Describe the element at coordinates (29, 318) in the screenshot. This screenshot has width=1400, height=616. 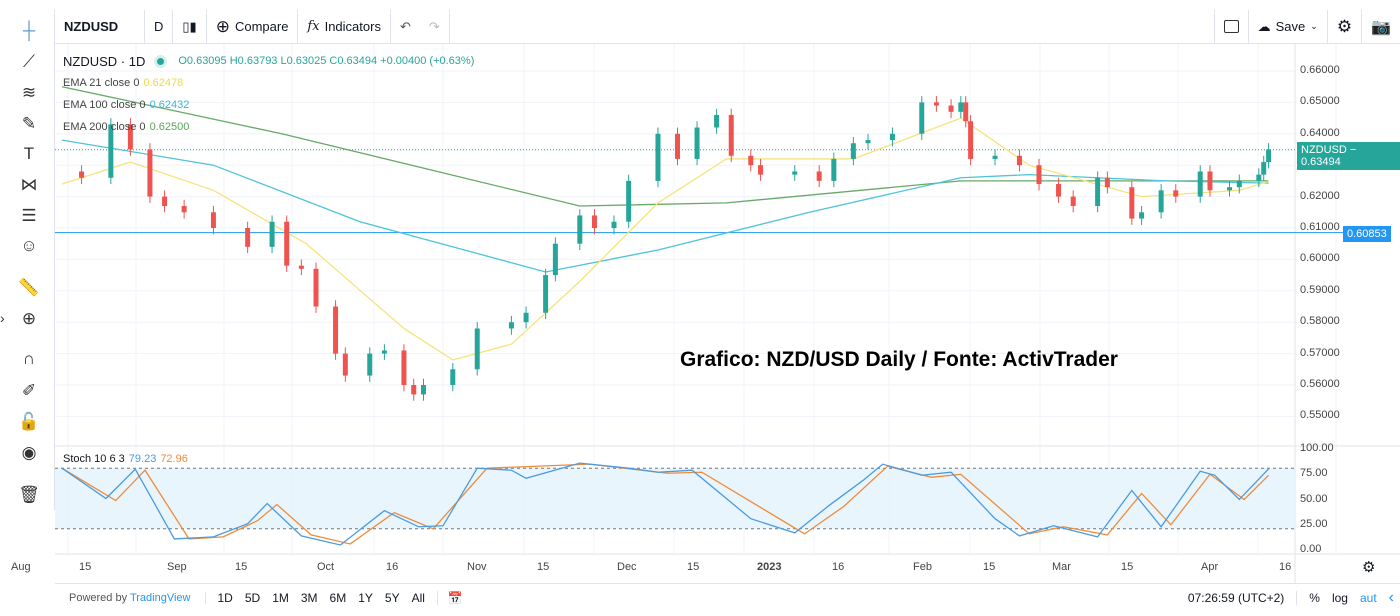
I see `zoom-icon: ⊕` at that location.